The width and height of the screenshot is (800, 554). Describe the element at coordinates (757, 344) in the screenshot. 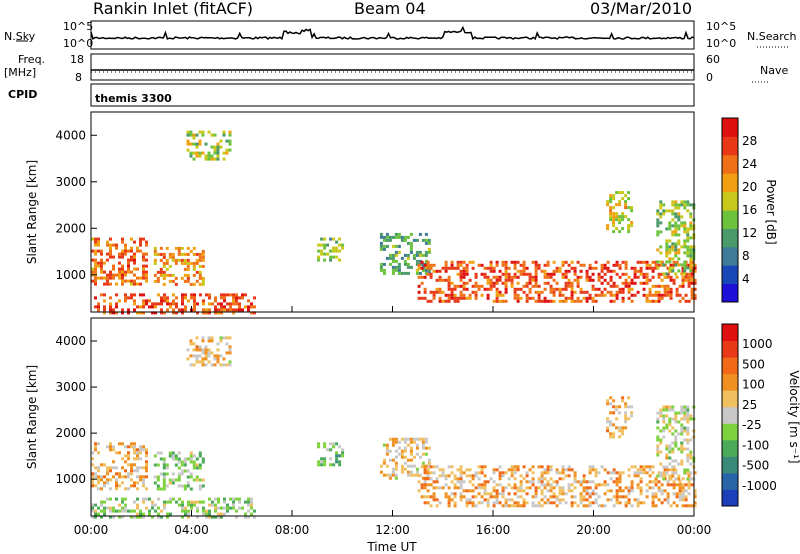

I see `colorbar-tick-label: 1000` at that location.